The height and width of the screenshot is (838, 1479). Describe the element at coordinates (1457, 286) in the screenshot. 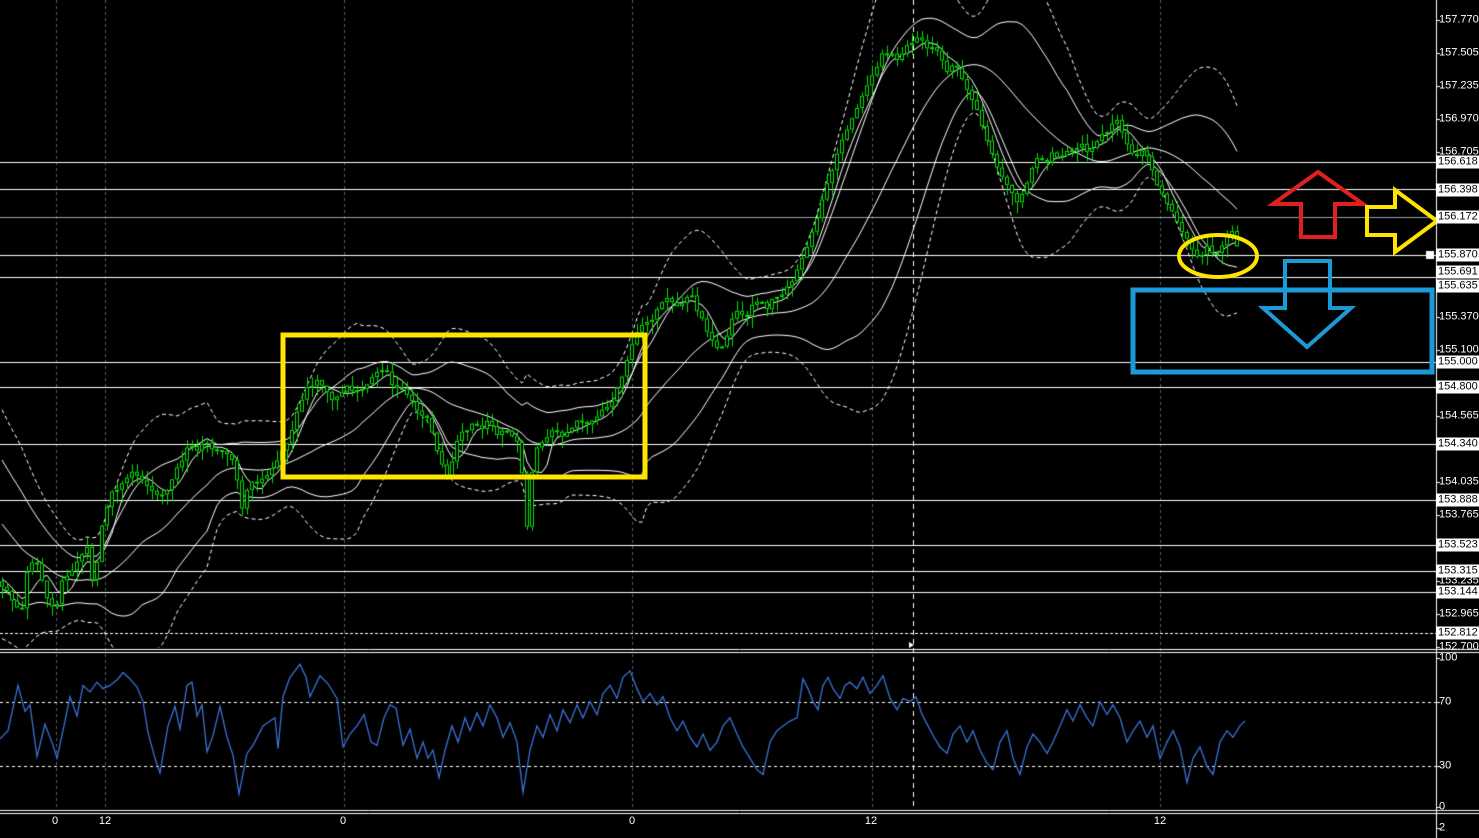

I see `price-axis-label: 155.635` at that location.